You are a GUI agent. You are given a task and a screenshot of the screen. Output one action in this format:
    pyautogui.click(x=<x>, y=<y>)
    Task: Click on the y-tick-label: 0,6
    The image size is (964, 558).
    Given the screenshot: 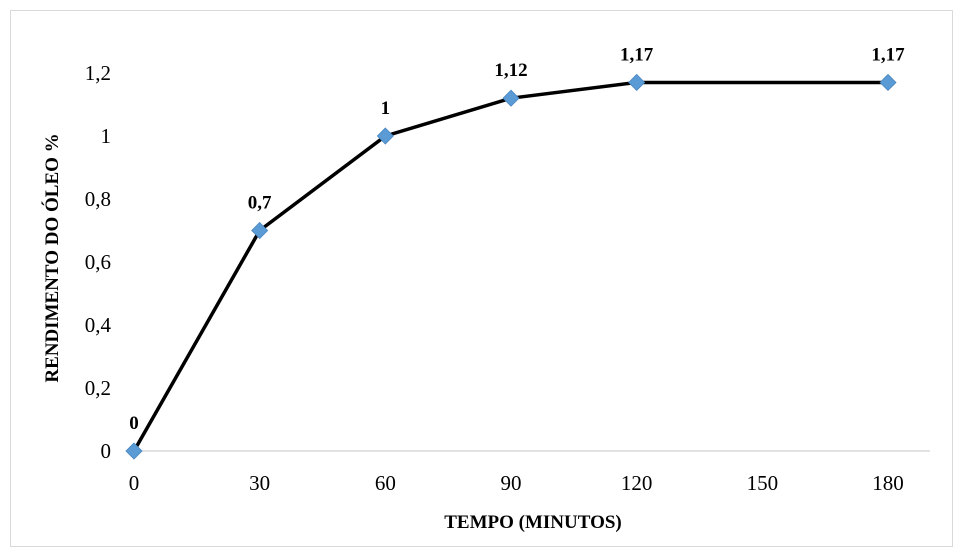 What is the action you would take?
    pyautogui.click(x=98, y=262)
    